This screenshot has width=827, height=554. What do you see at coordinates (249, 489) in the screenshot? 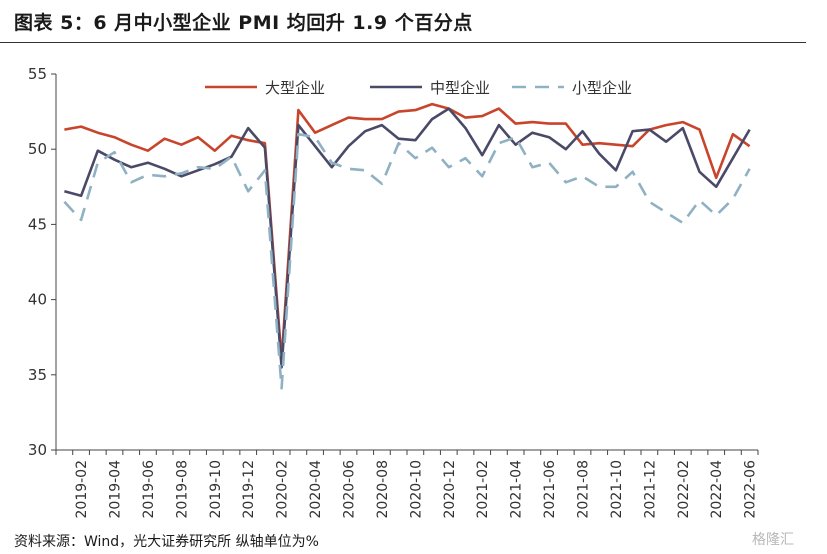
I see `x-tick-label: 2019-12` at bounding box center [249, 489].